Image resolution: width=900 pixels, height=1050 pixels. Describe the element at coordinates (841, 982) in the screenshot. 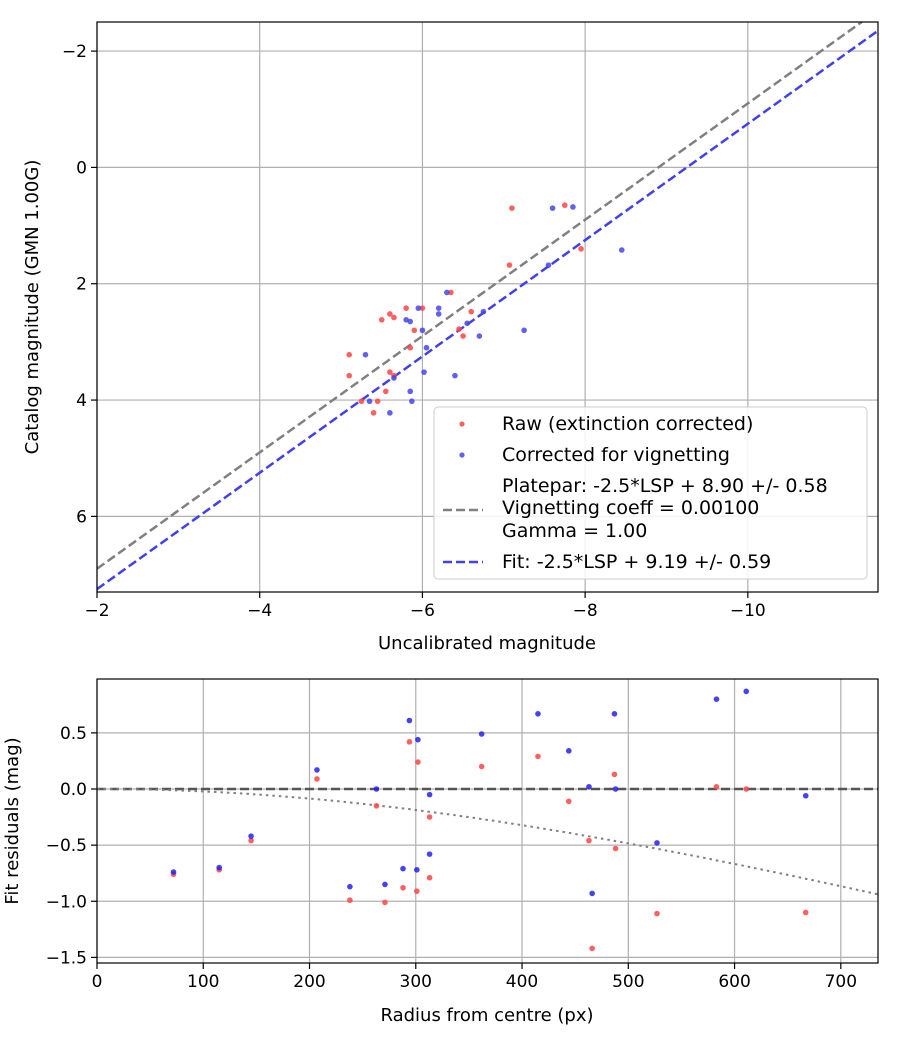

I see `bot-x-tick-label: 700` at that location.